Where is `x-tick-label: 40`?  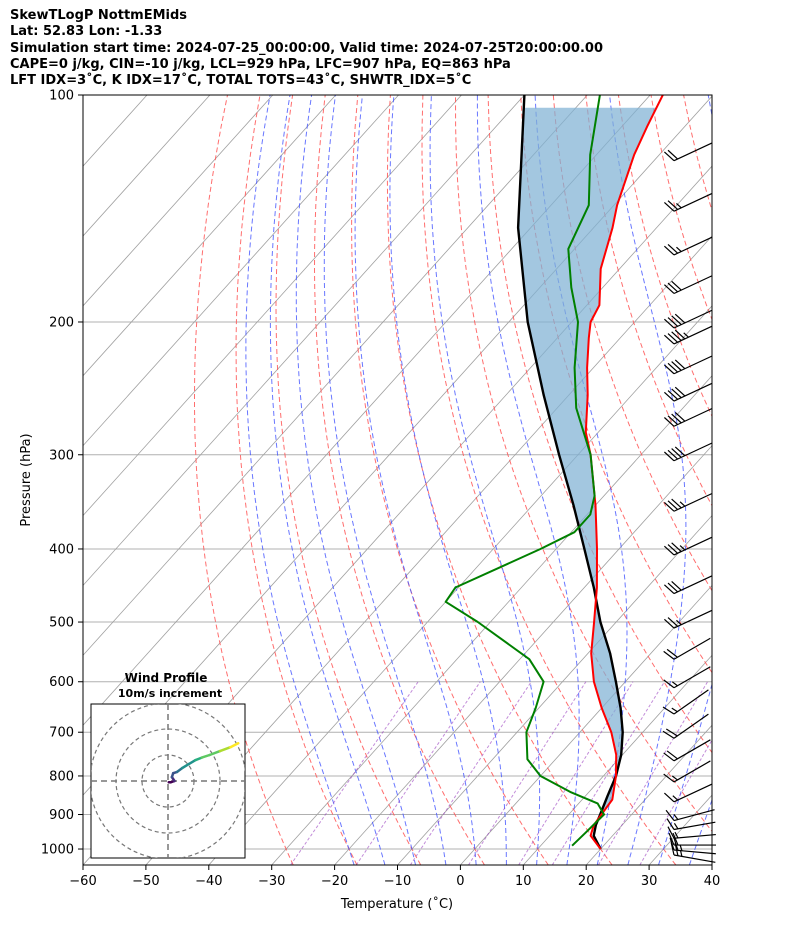
x-tick-label: 40 is located at coordinates (712, 881).